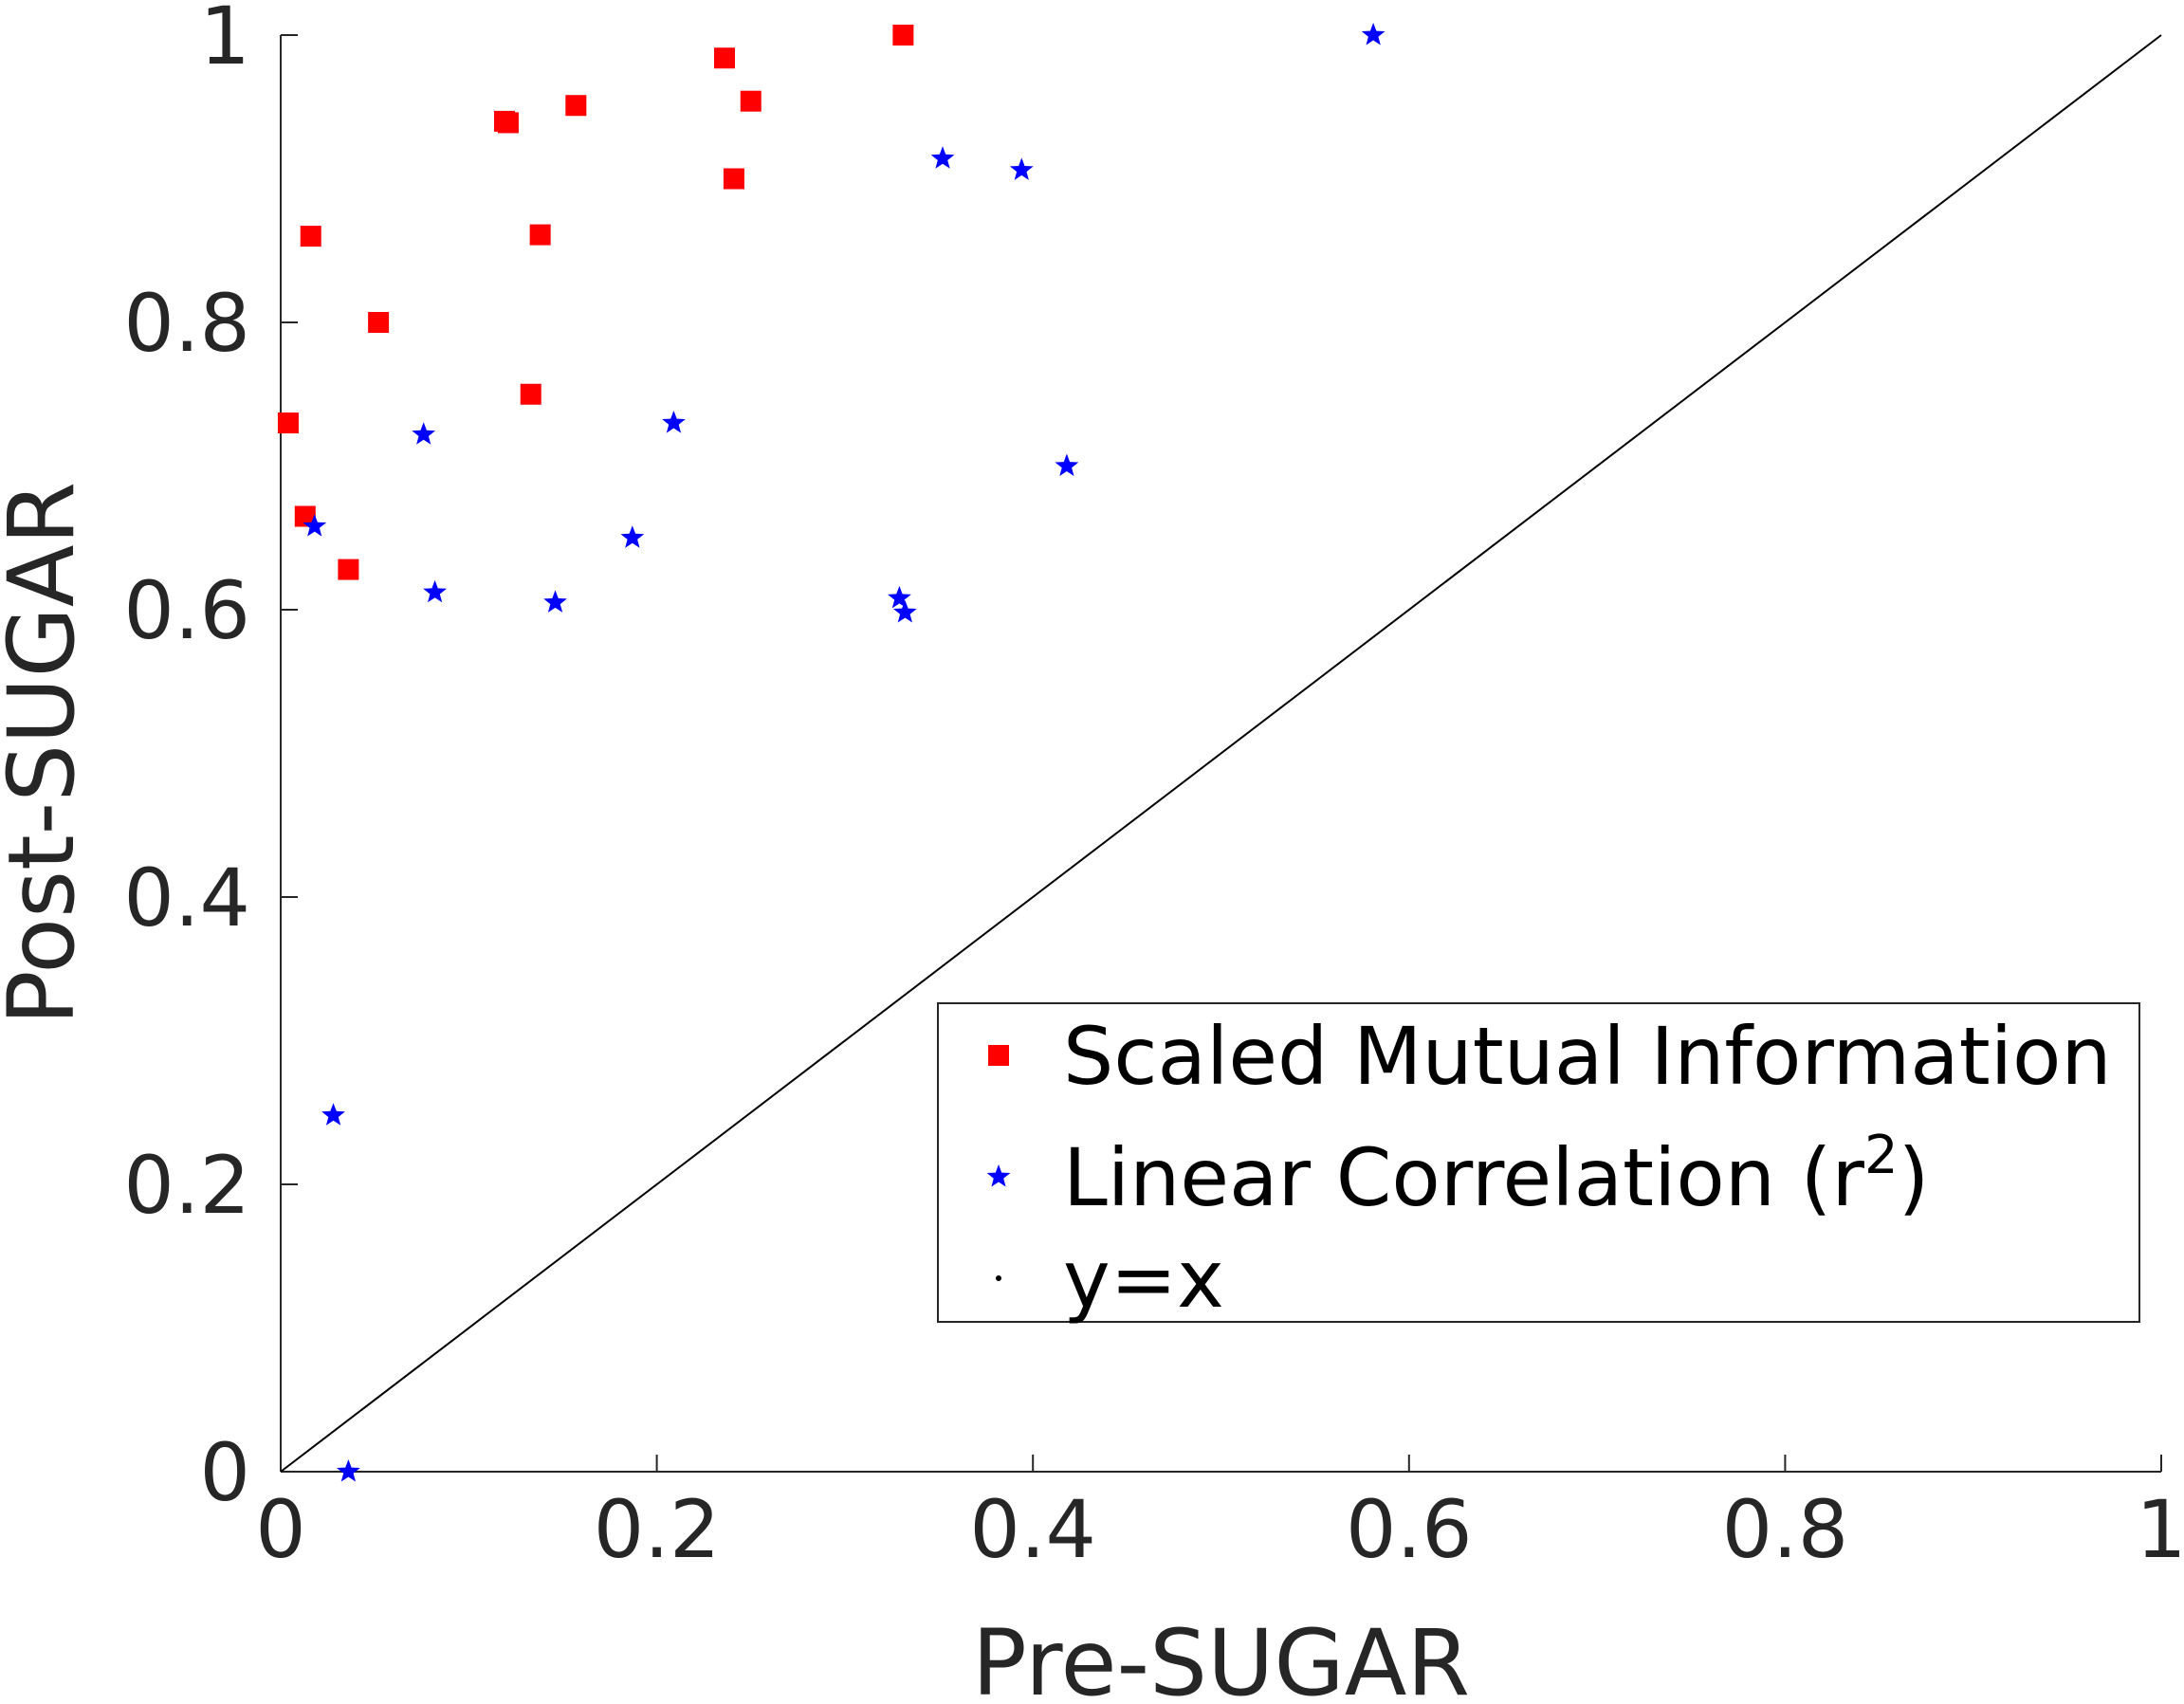 This screenshot has height=1704, width=2184. I want to click on y-tick-label: 0.4, so click(186, 898).